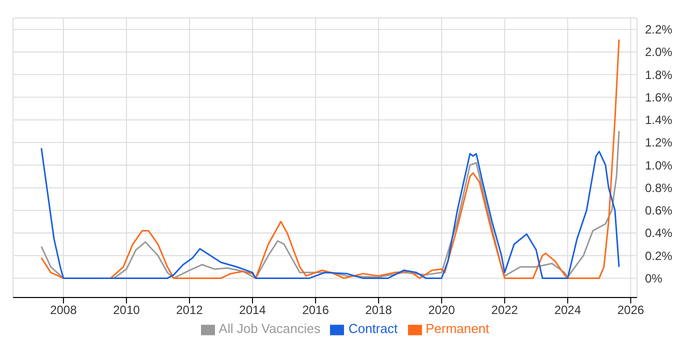  I want to click on x-tick-label: 2022, so click(504, 309).